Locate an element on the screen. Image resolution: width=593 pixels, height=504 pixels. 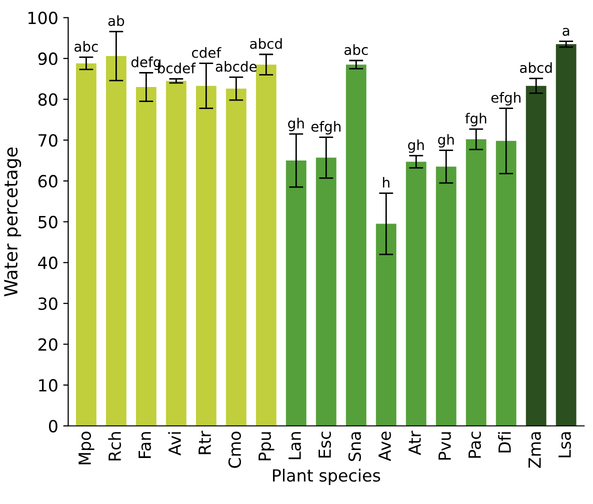
x-tick-label: Atr is located at coordinates (414, 443).